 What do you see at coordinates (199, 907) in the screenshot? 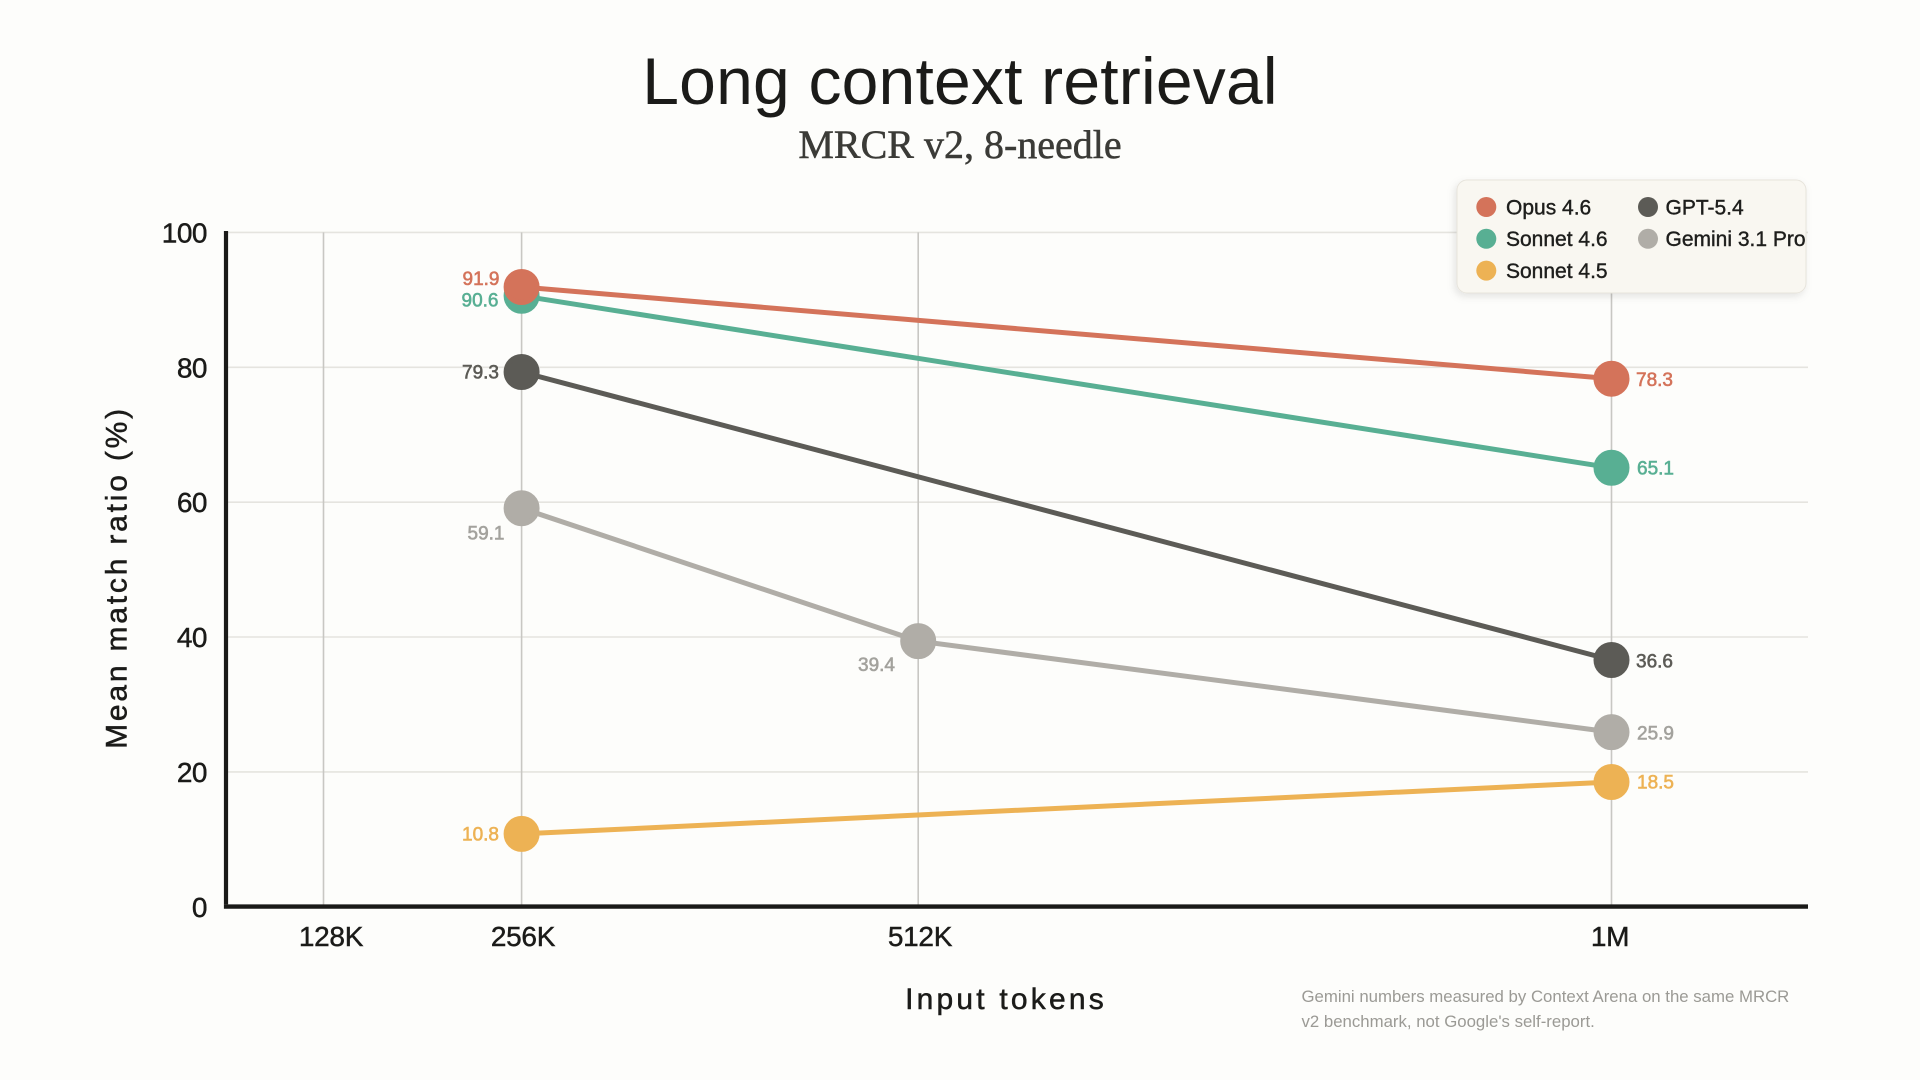
I see `svg-text: 0` at bounding box center [199, 907].